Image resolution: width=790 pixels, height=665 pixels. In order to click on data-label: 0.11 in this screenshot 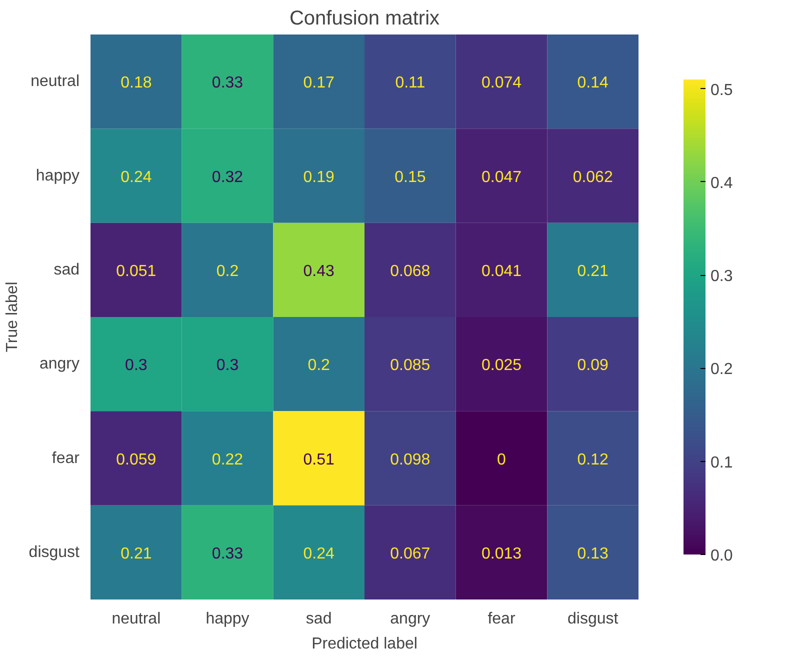, I will do `click(410, 83)`.